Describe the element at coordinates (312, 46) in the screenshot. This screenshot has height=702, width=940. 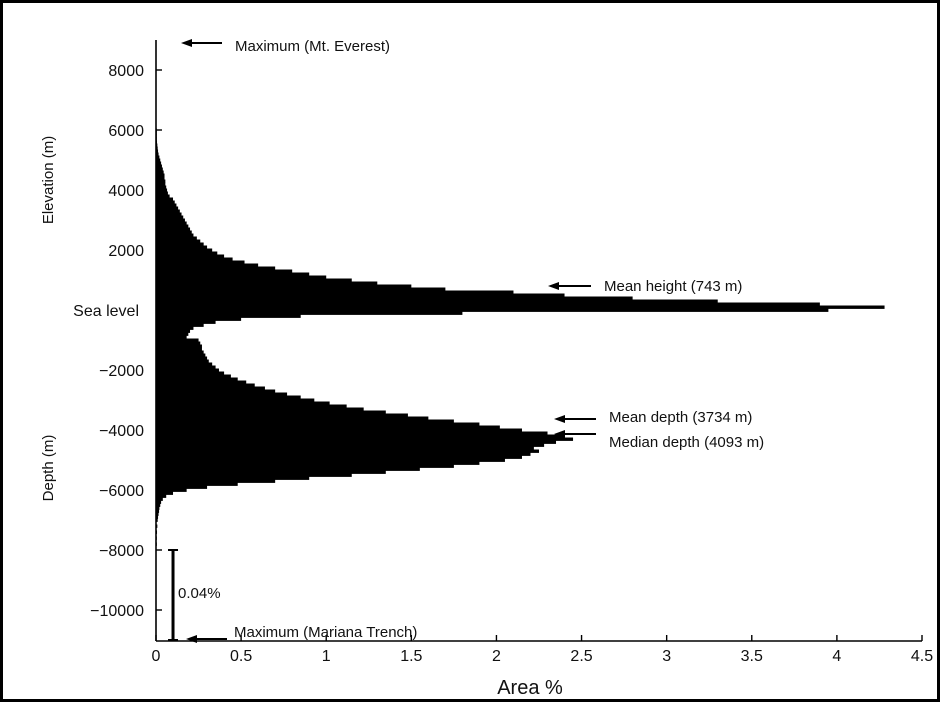
I see `annotation-max-everest: Maximum (Mt. Everest)` at that location.